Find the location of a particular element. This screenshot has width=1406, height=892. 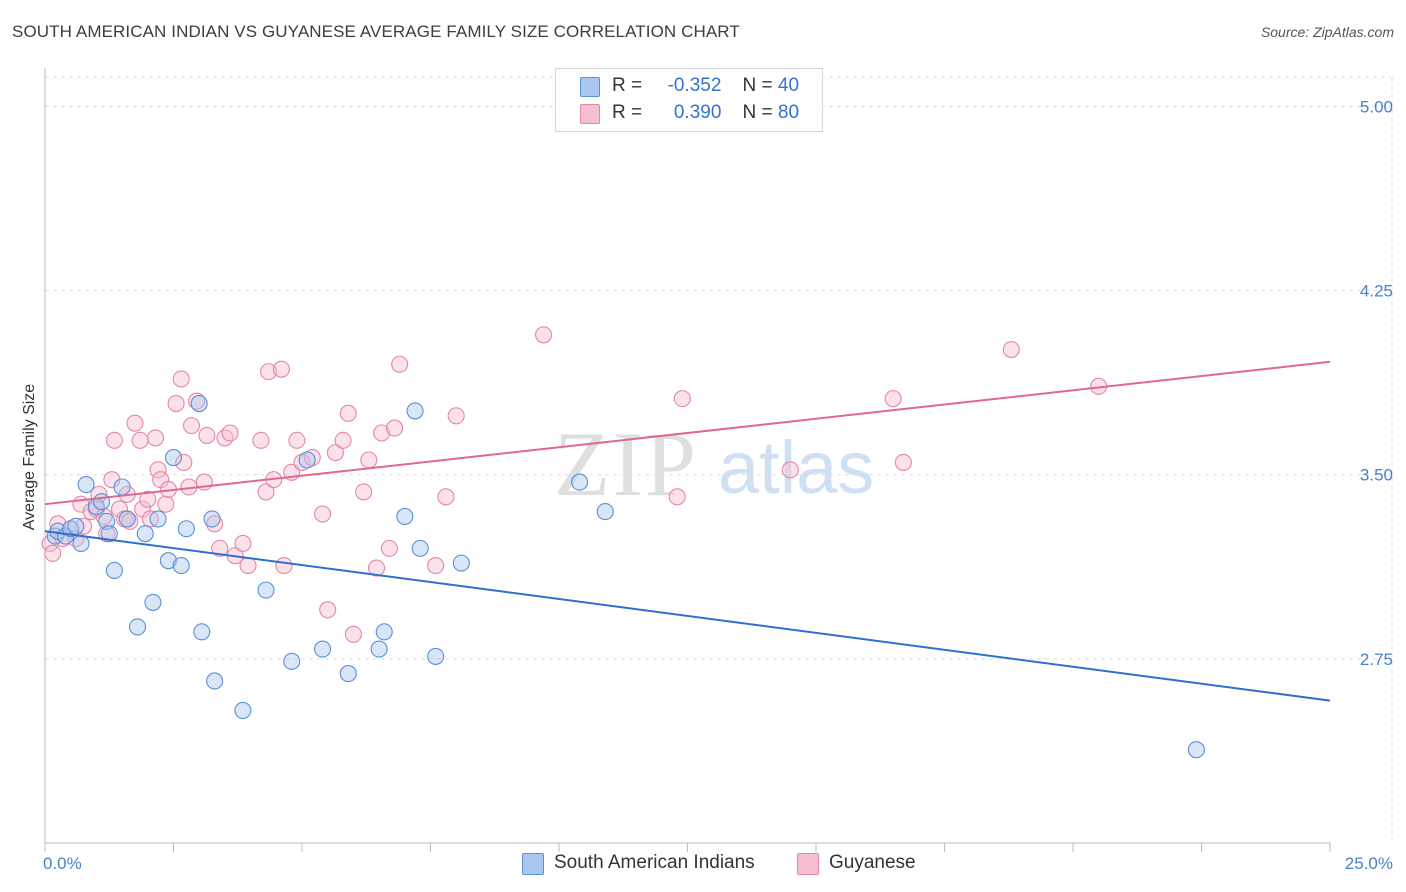

series-legend: South American Indians Guyanese is located at coordinates (703, 864).